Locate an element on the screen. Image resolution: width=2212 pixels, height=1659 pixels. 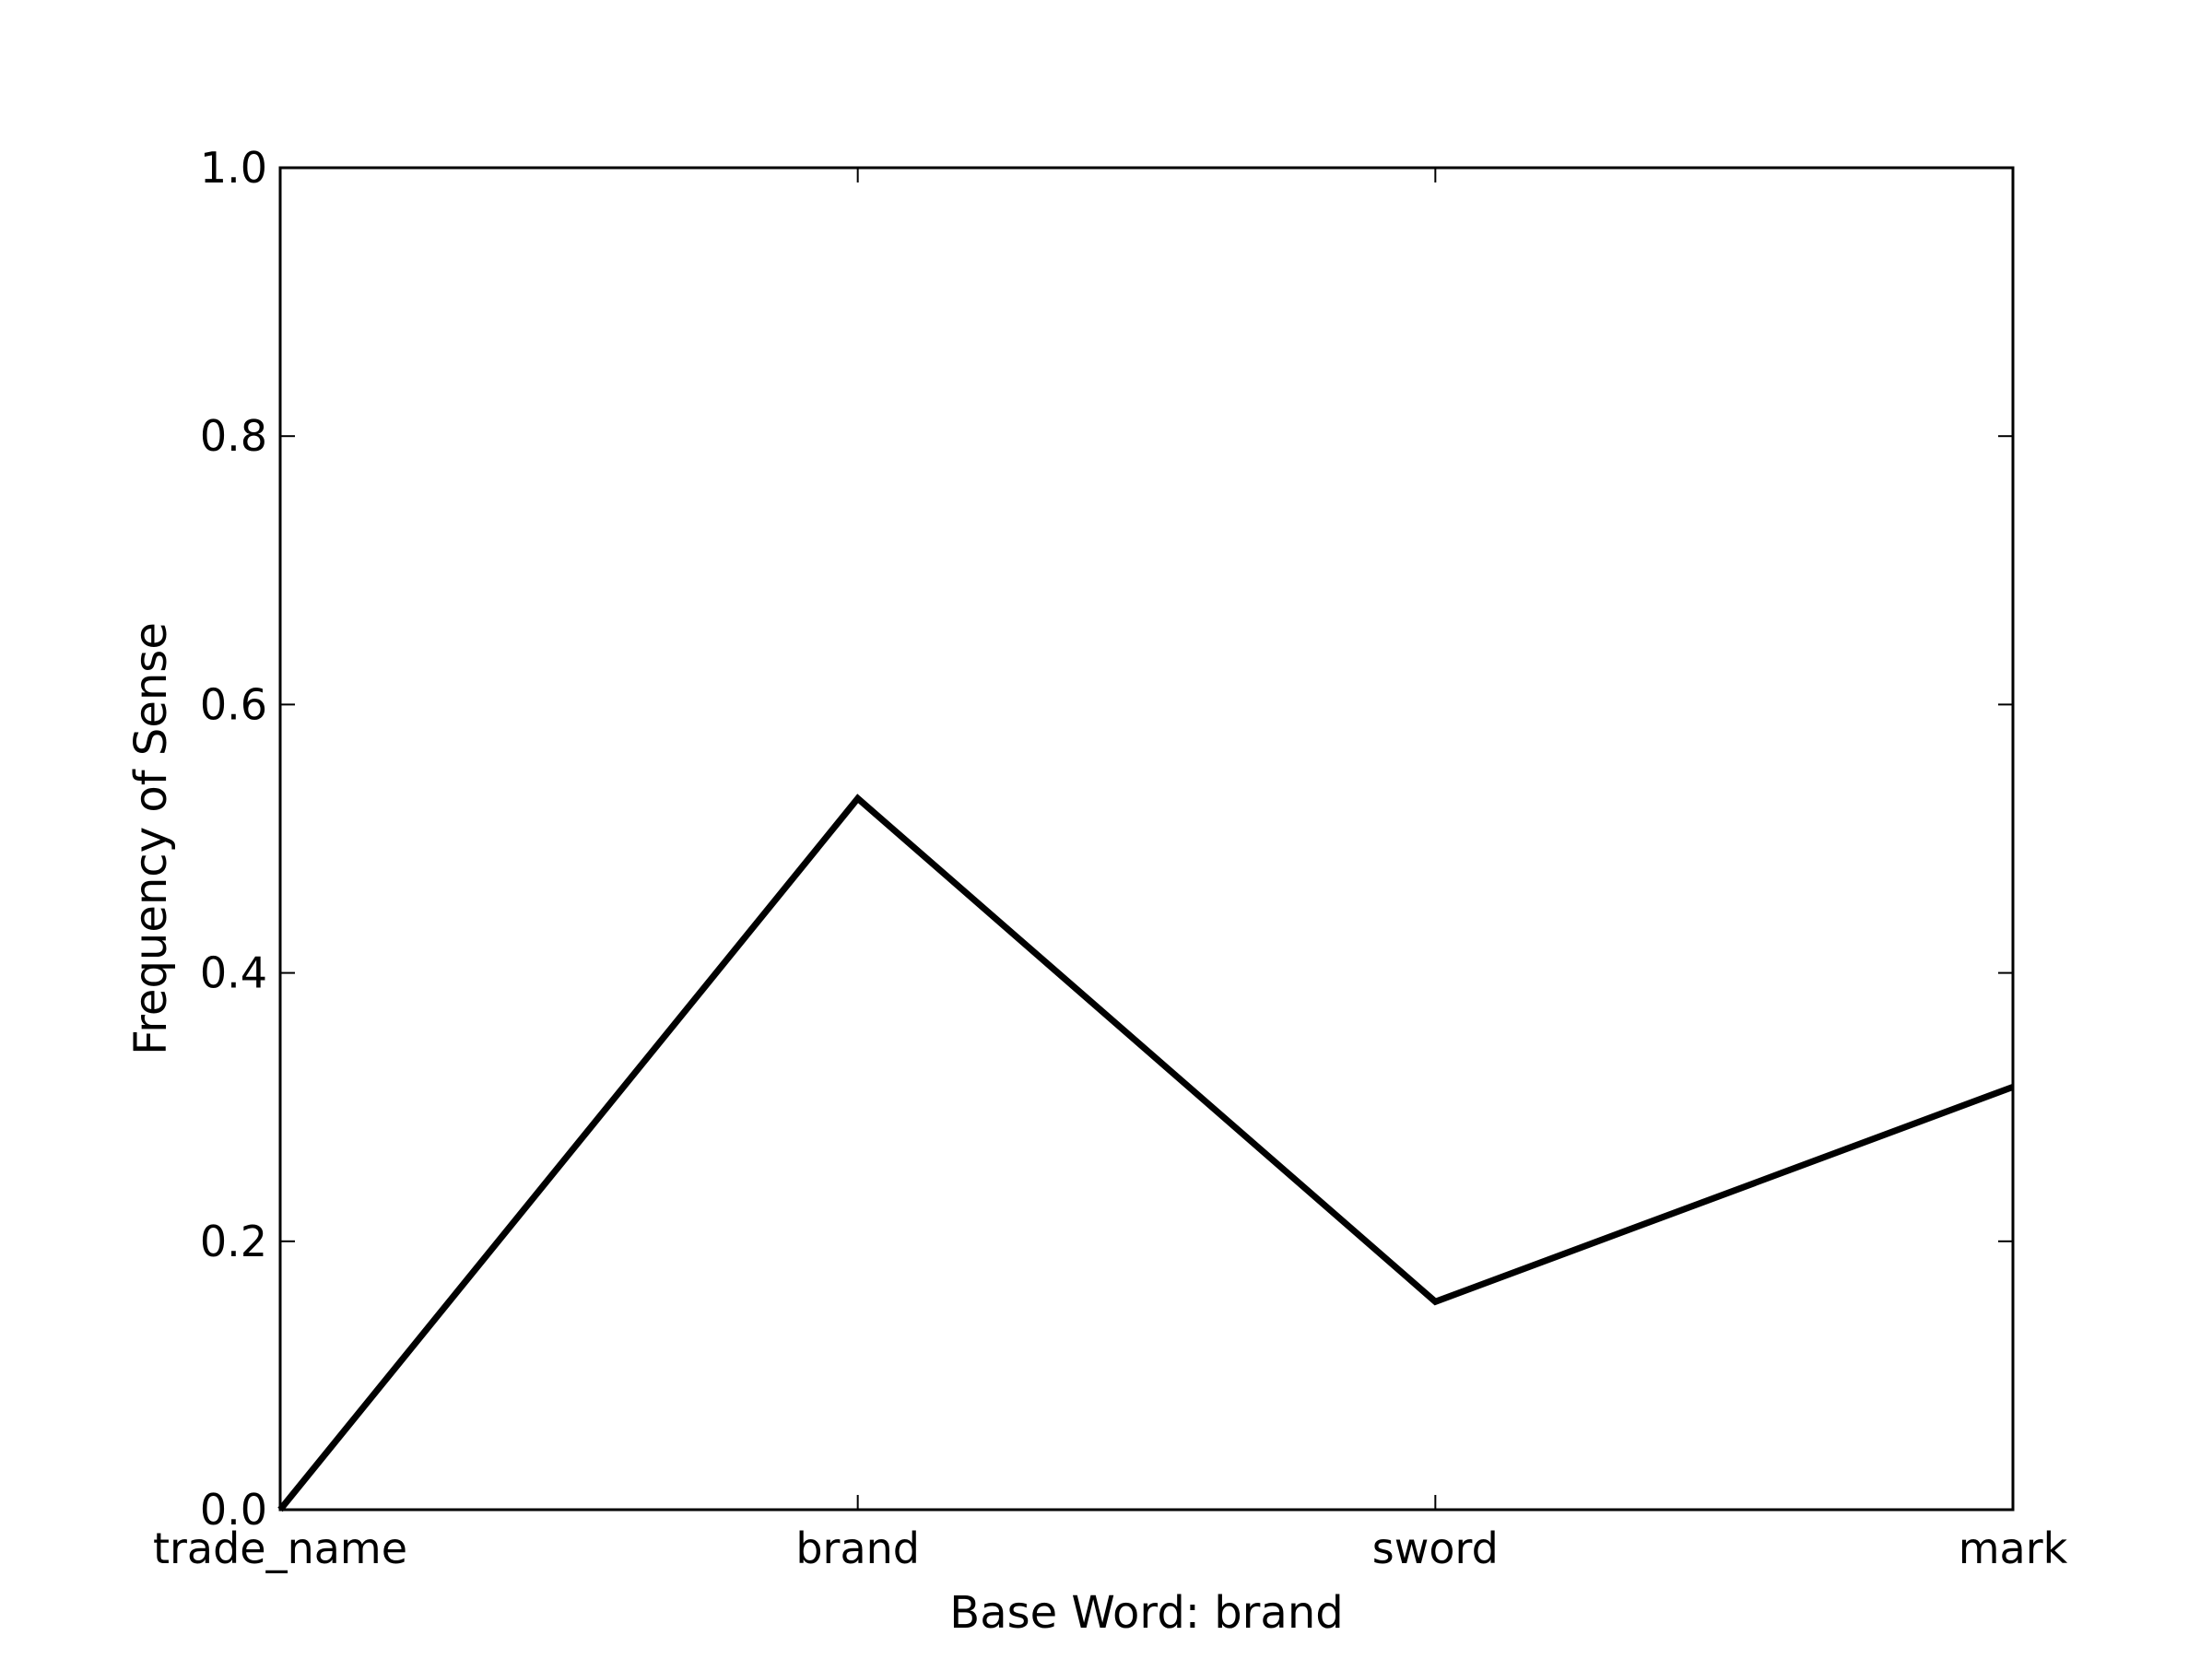
x-tick-label: mark is located at coordinates (2013, 1548).